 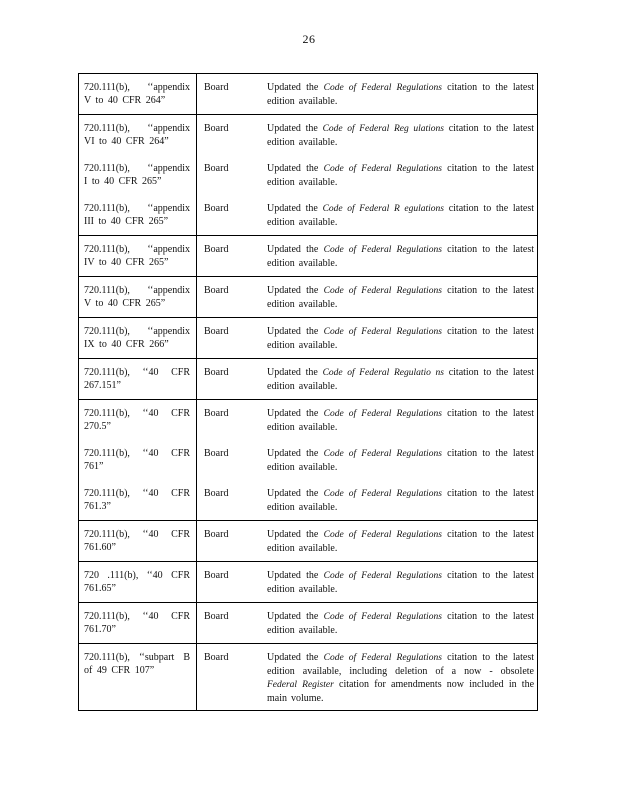 What do you see at coordinates (138, 256) in the screenshot?
I see `citation-cell: 720.111(b), ‘‘appendix IV to 40 CFR 265”` at bounding box center [138, 256].